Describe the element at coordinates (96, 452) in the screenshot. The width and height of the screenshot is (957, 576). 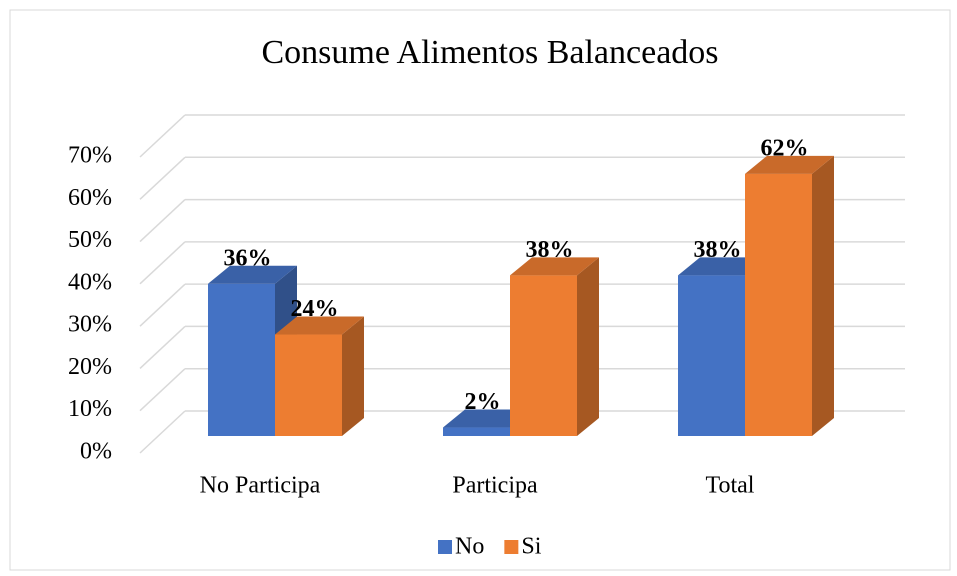
I see `y-tick-label: 0%` at that location.